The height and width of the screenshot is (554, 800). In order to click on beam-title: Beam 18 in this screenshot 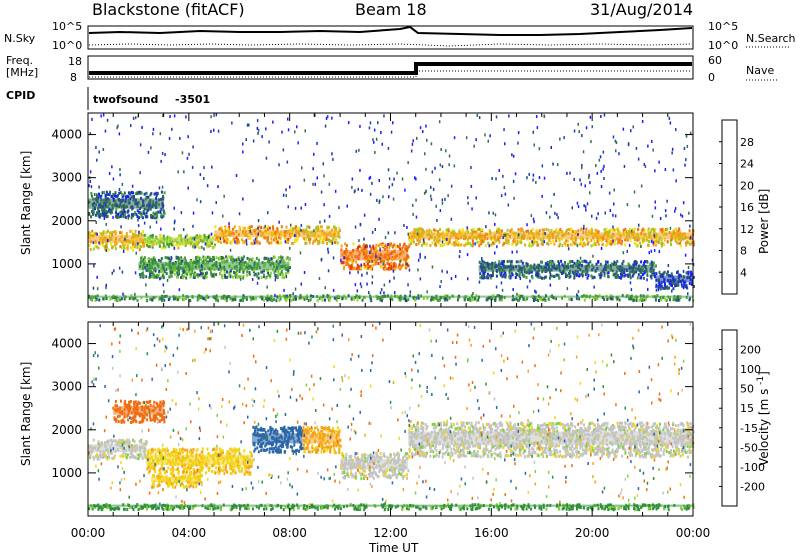, I will do `click(391, 9)`.